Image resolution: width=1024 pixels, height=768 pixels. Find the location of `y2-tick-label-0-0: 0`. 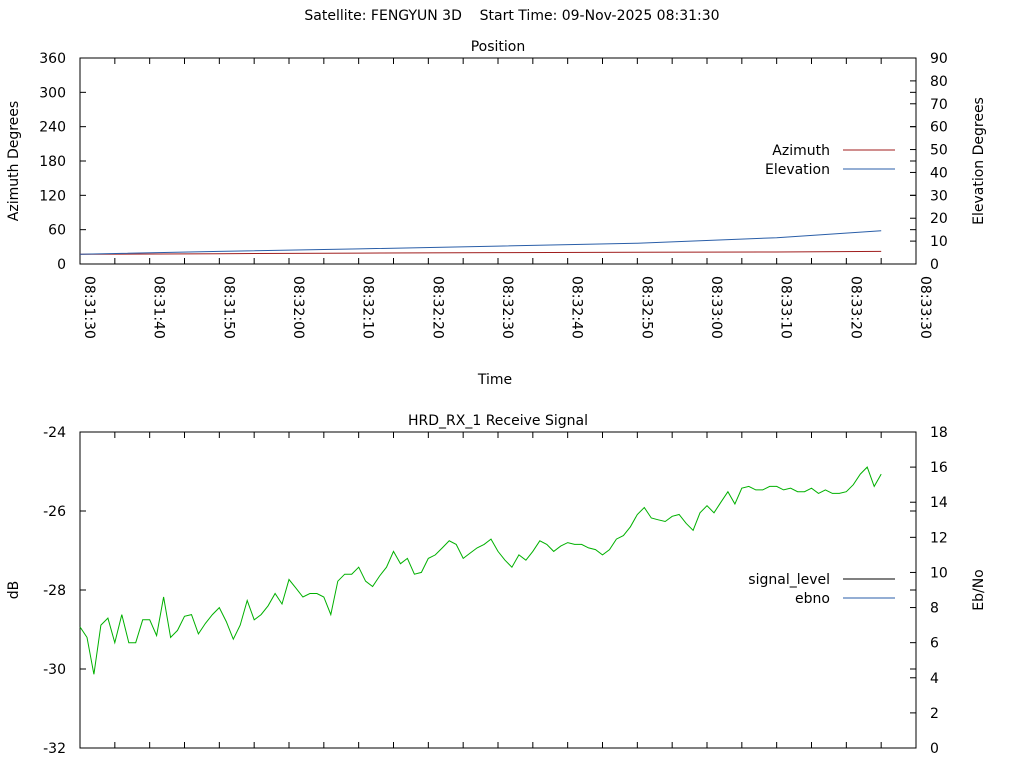

y2-tick-label-0-0: 0 is located at coordinates (934, 265).